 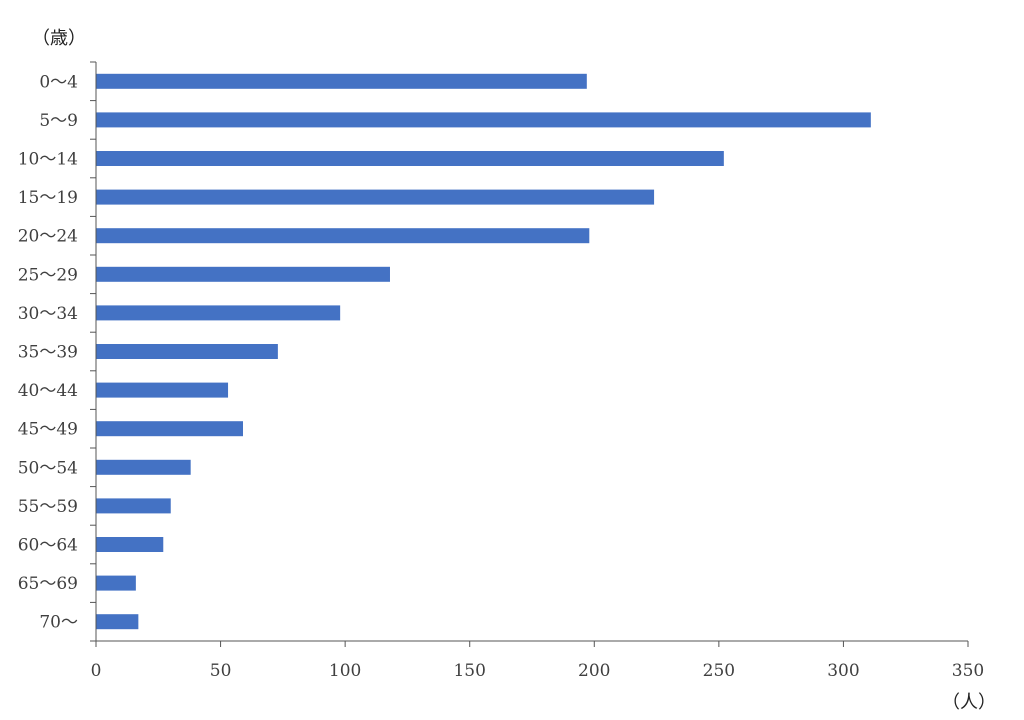 I want to click on y-tick-label: 5〜9, so click(x=58, y=121).